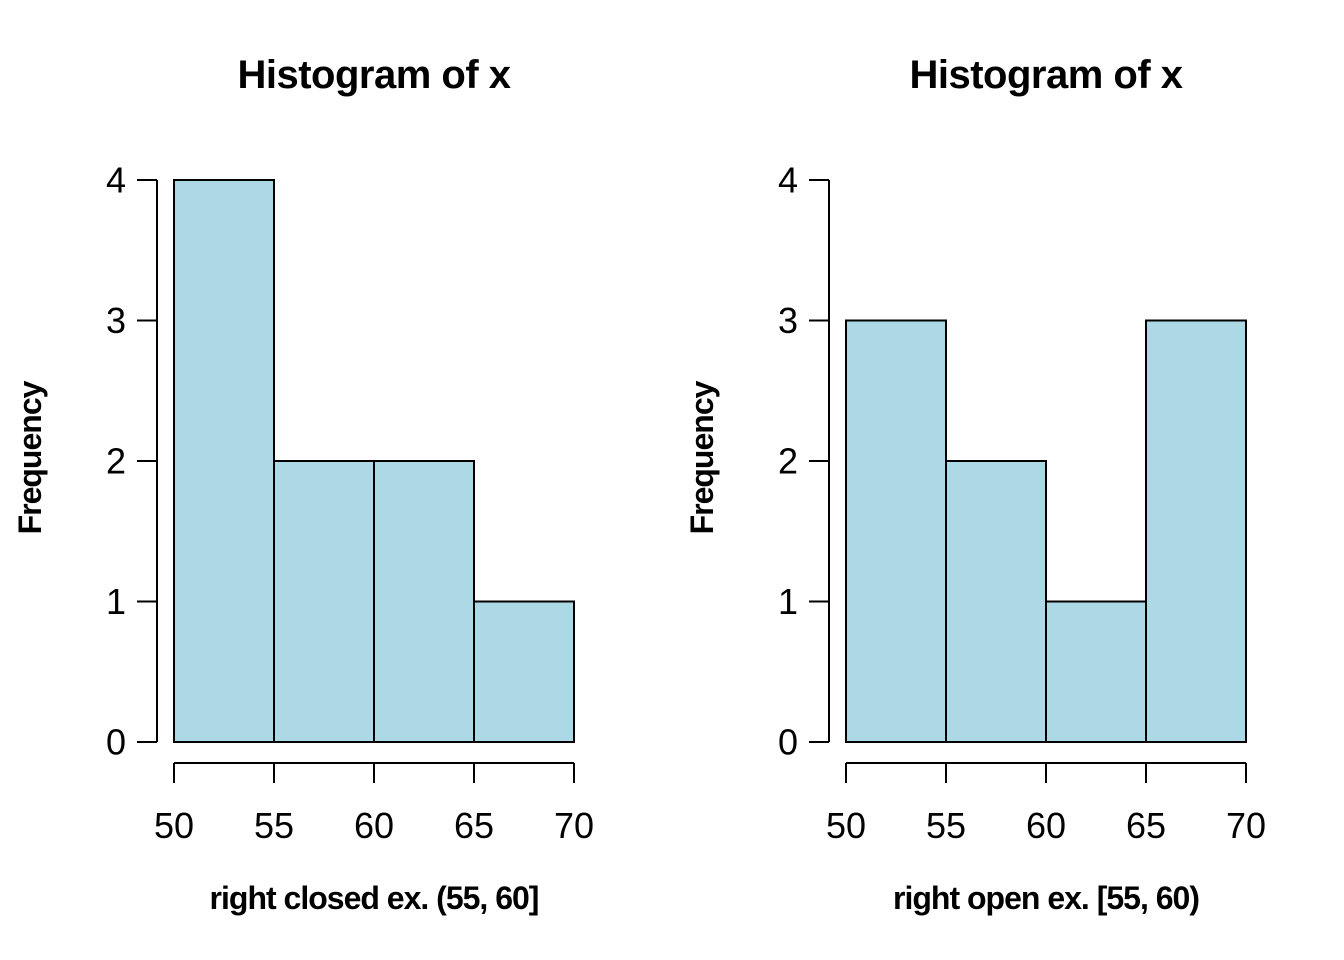 The width and height of the screenshot is (1344, 960). What do you see at coordinates (1046, 898) in the screenshot?
I see `x-axis-title: right open ex. [55, 60)` at bounding box center [1046, 898].